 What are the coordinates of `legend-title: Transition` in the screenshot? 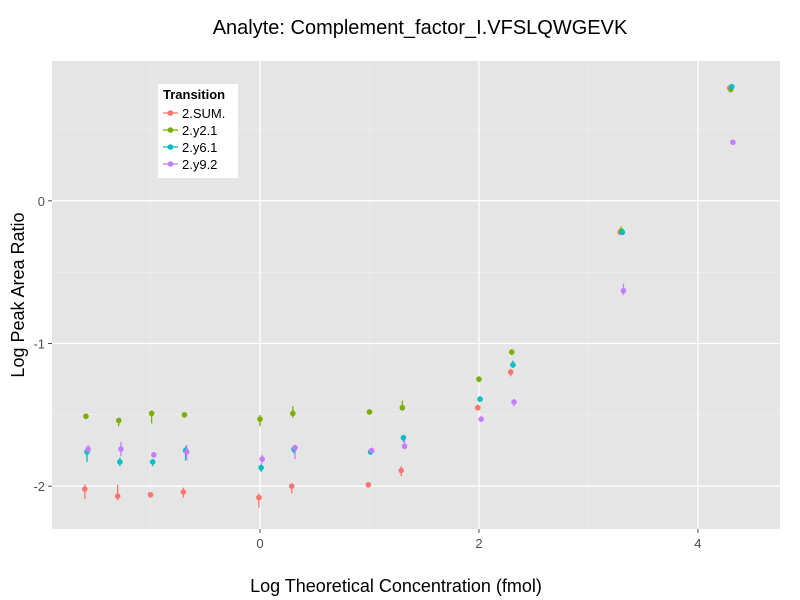 It's located at (194, 94).